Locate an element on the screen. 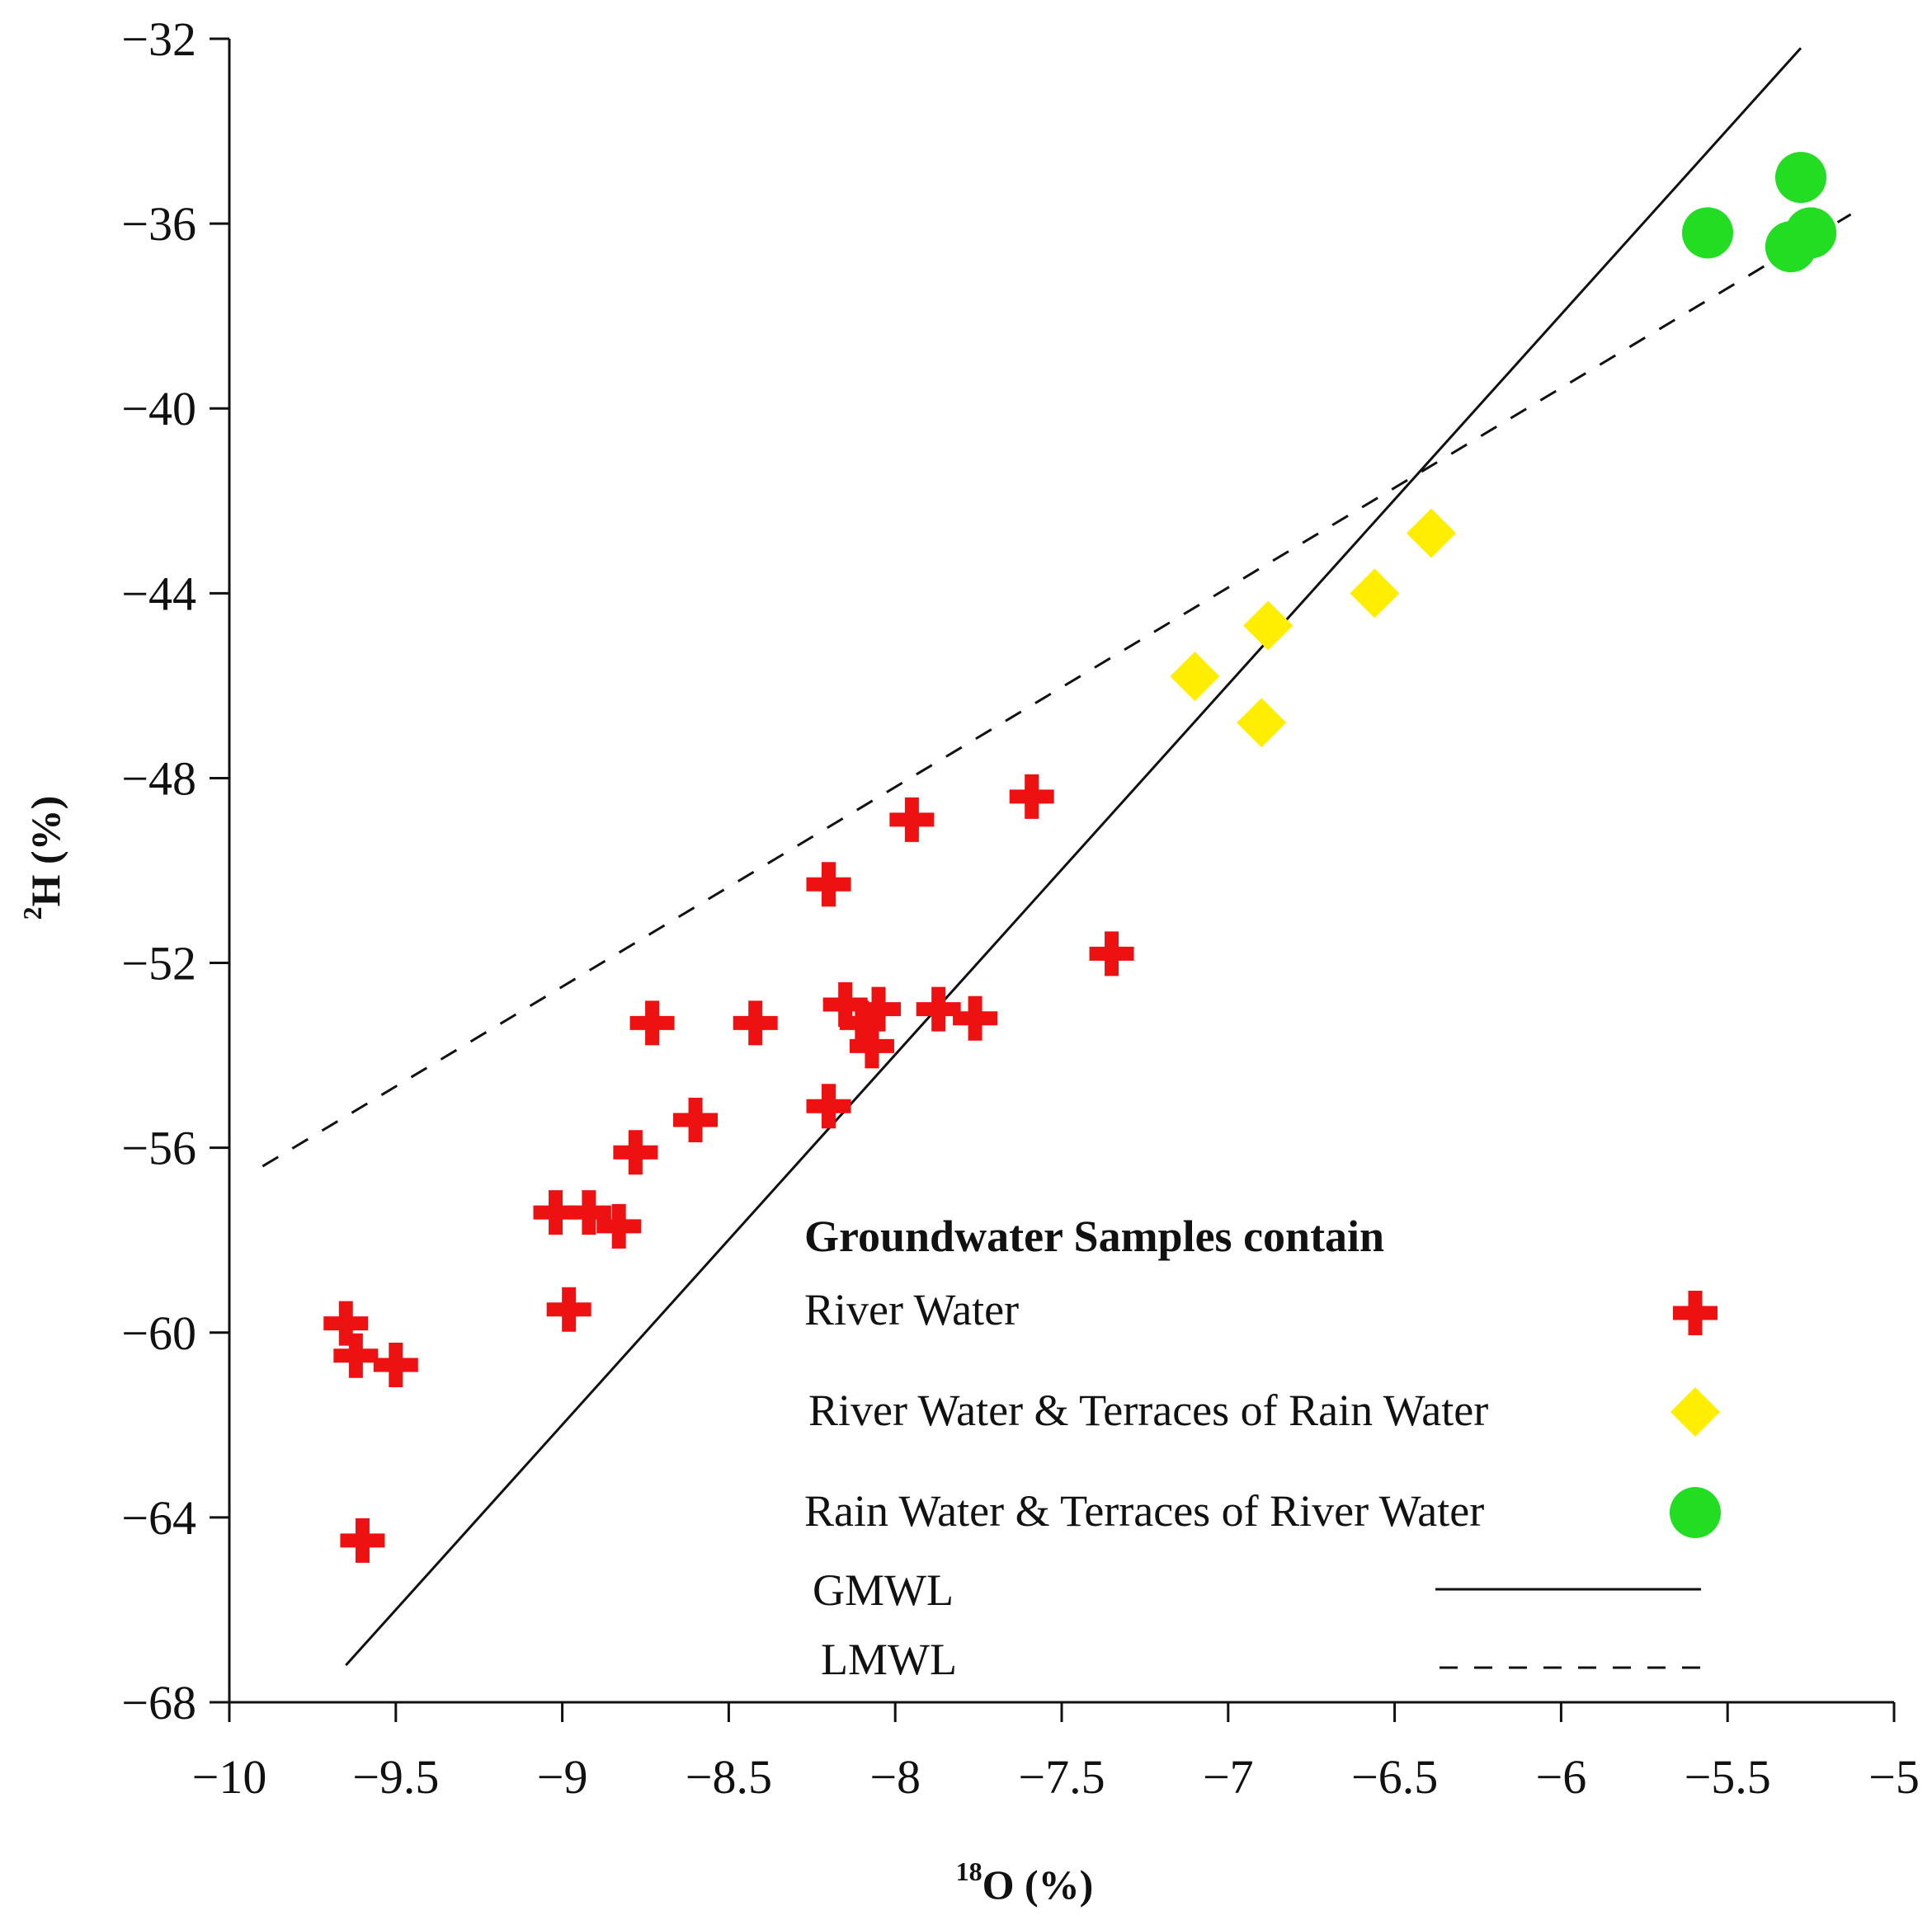  legend-label-river-rain-terraces: River Water & Terraces of Rain Water is located at coordinates (1148, 1410).